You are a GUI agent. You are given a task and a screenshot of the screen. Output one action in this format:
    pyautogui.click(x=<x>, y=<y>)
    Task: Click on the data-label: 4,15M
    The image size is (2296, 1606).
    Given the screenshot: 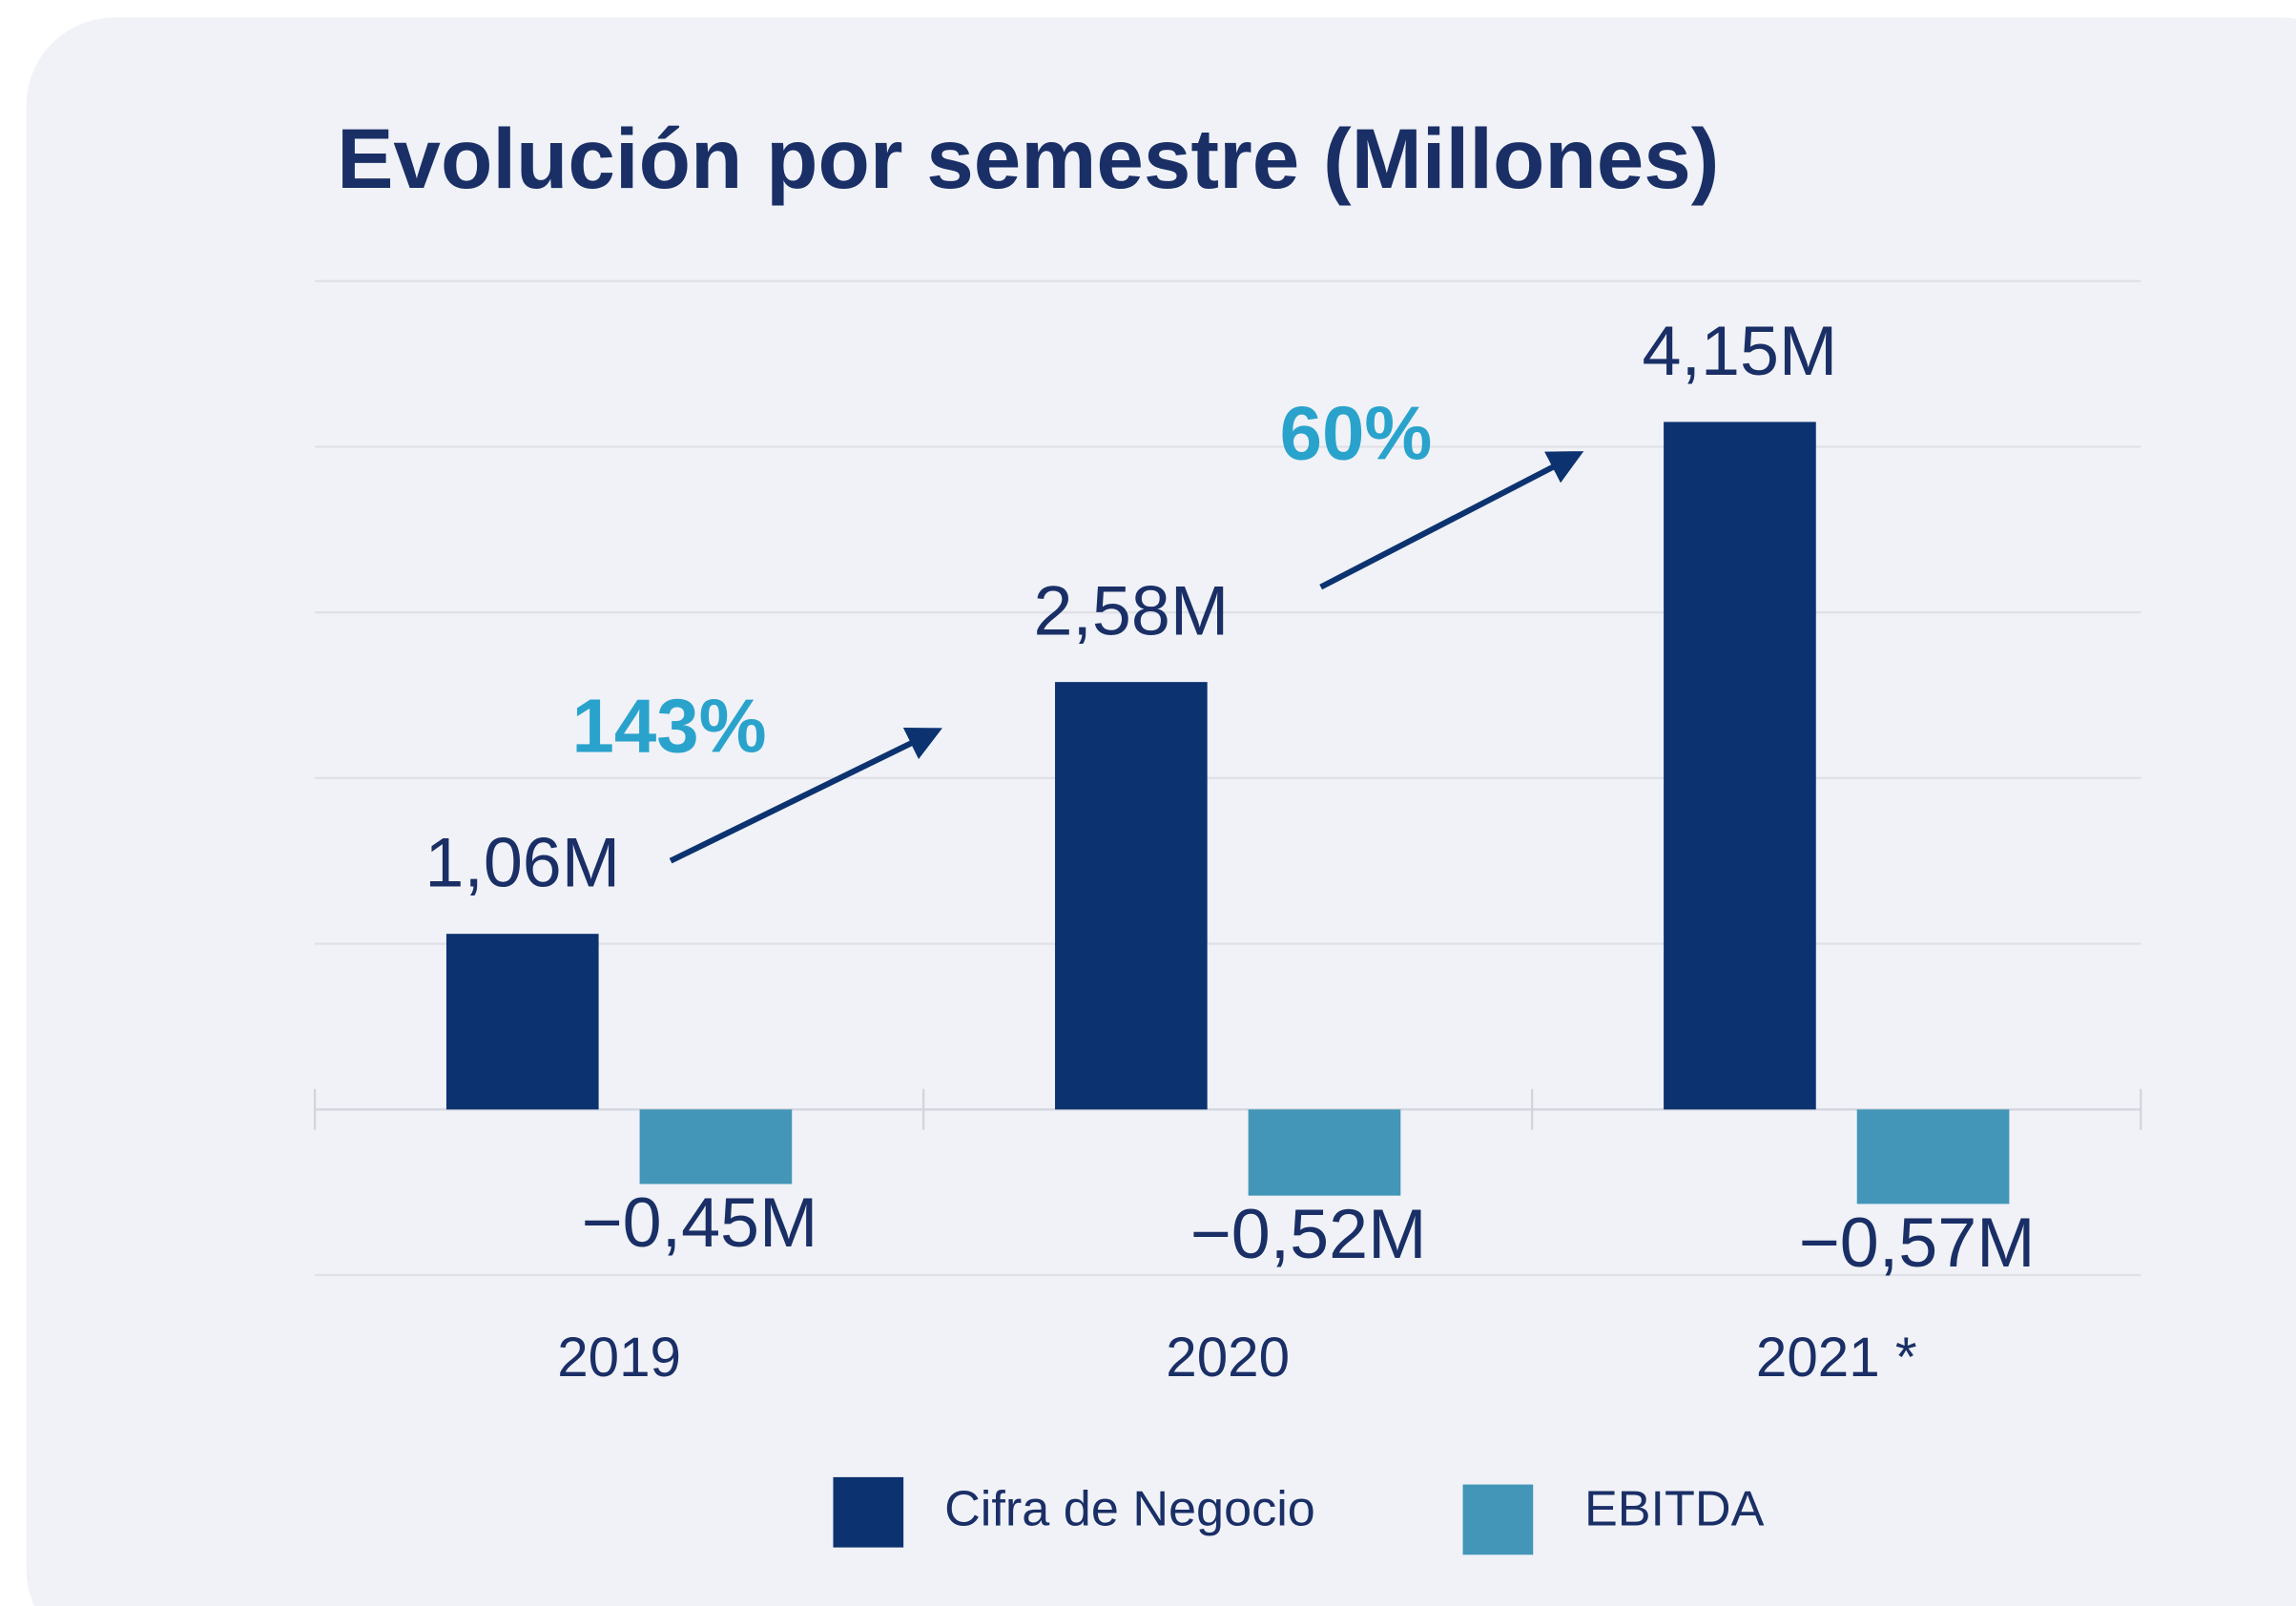 What is the action you would take?
    pyautogui.click(x=1740, y=350)
    